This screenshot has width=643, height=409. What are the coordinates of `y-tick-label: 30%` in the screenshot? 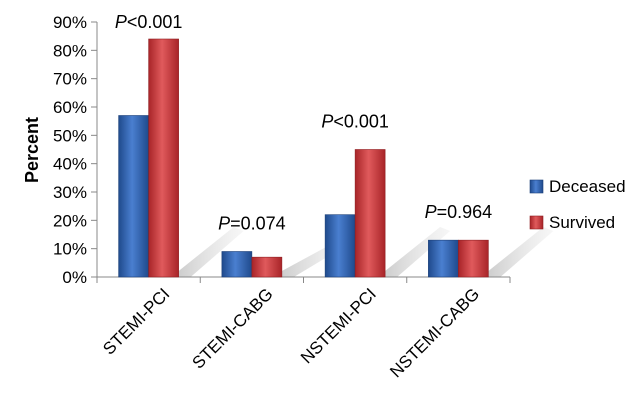 It's located at (70, 192).